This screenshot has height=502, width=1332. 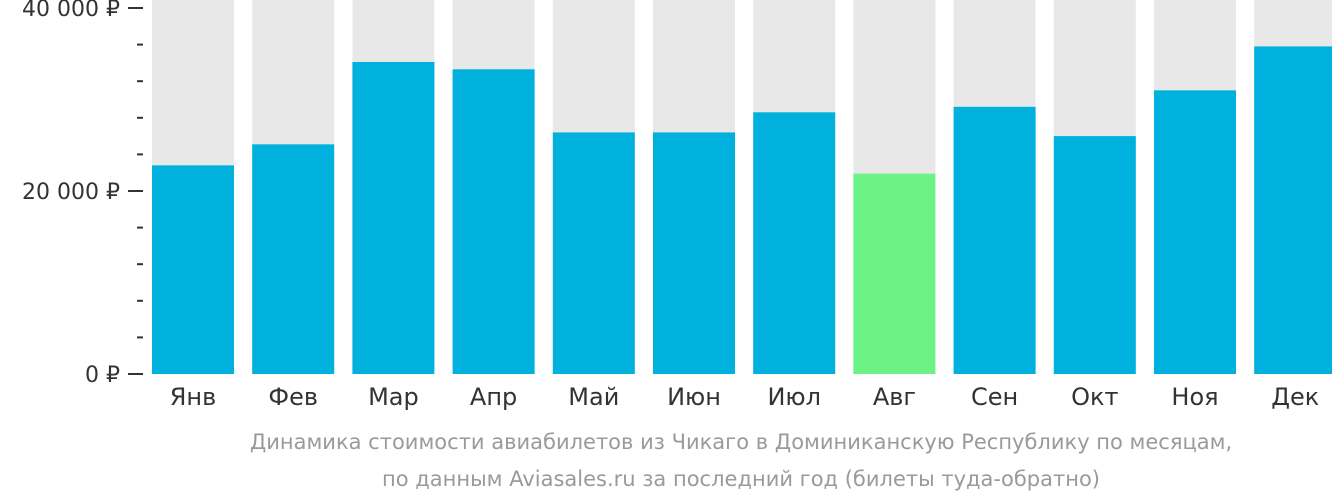 I want to click on x-tick-label: Сен, so click(x=994, y=397).